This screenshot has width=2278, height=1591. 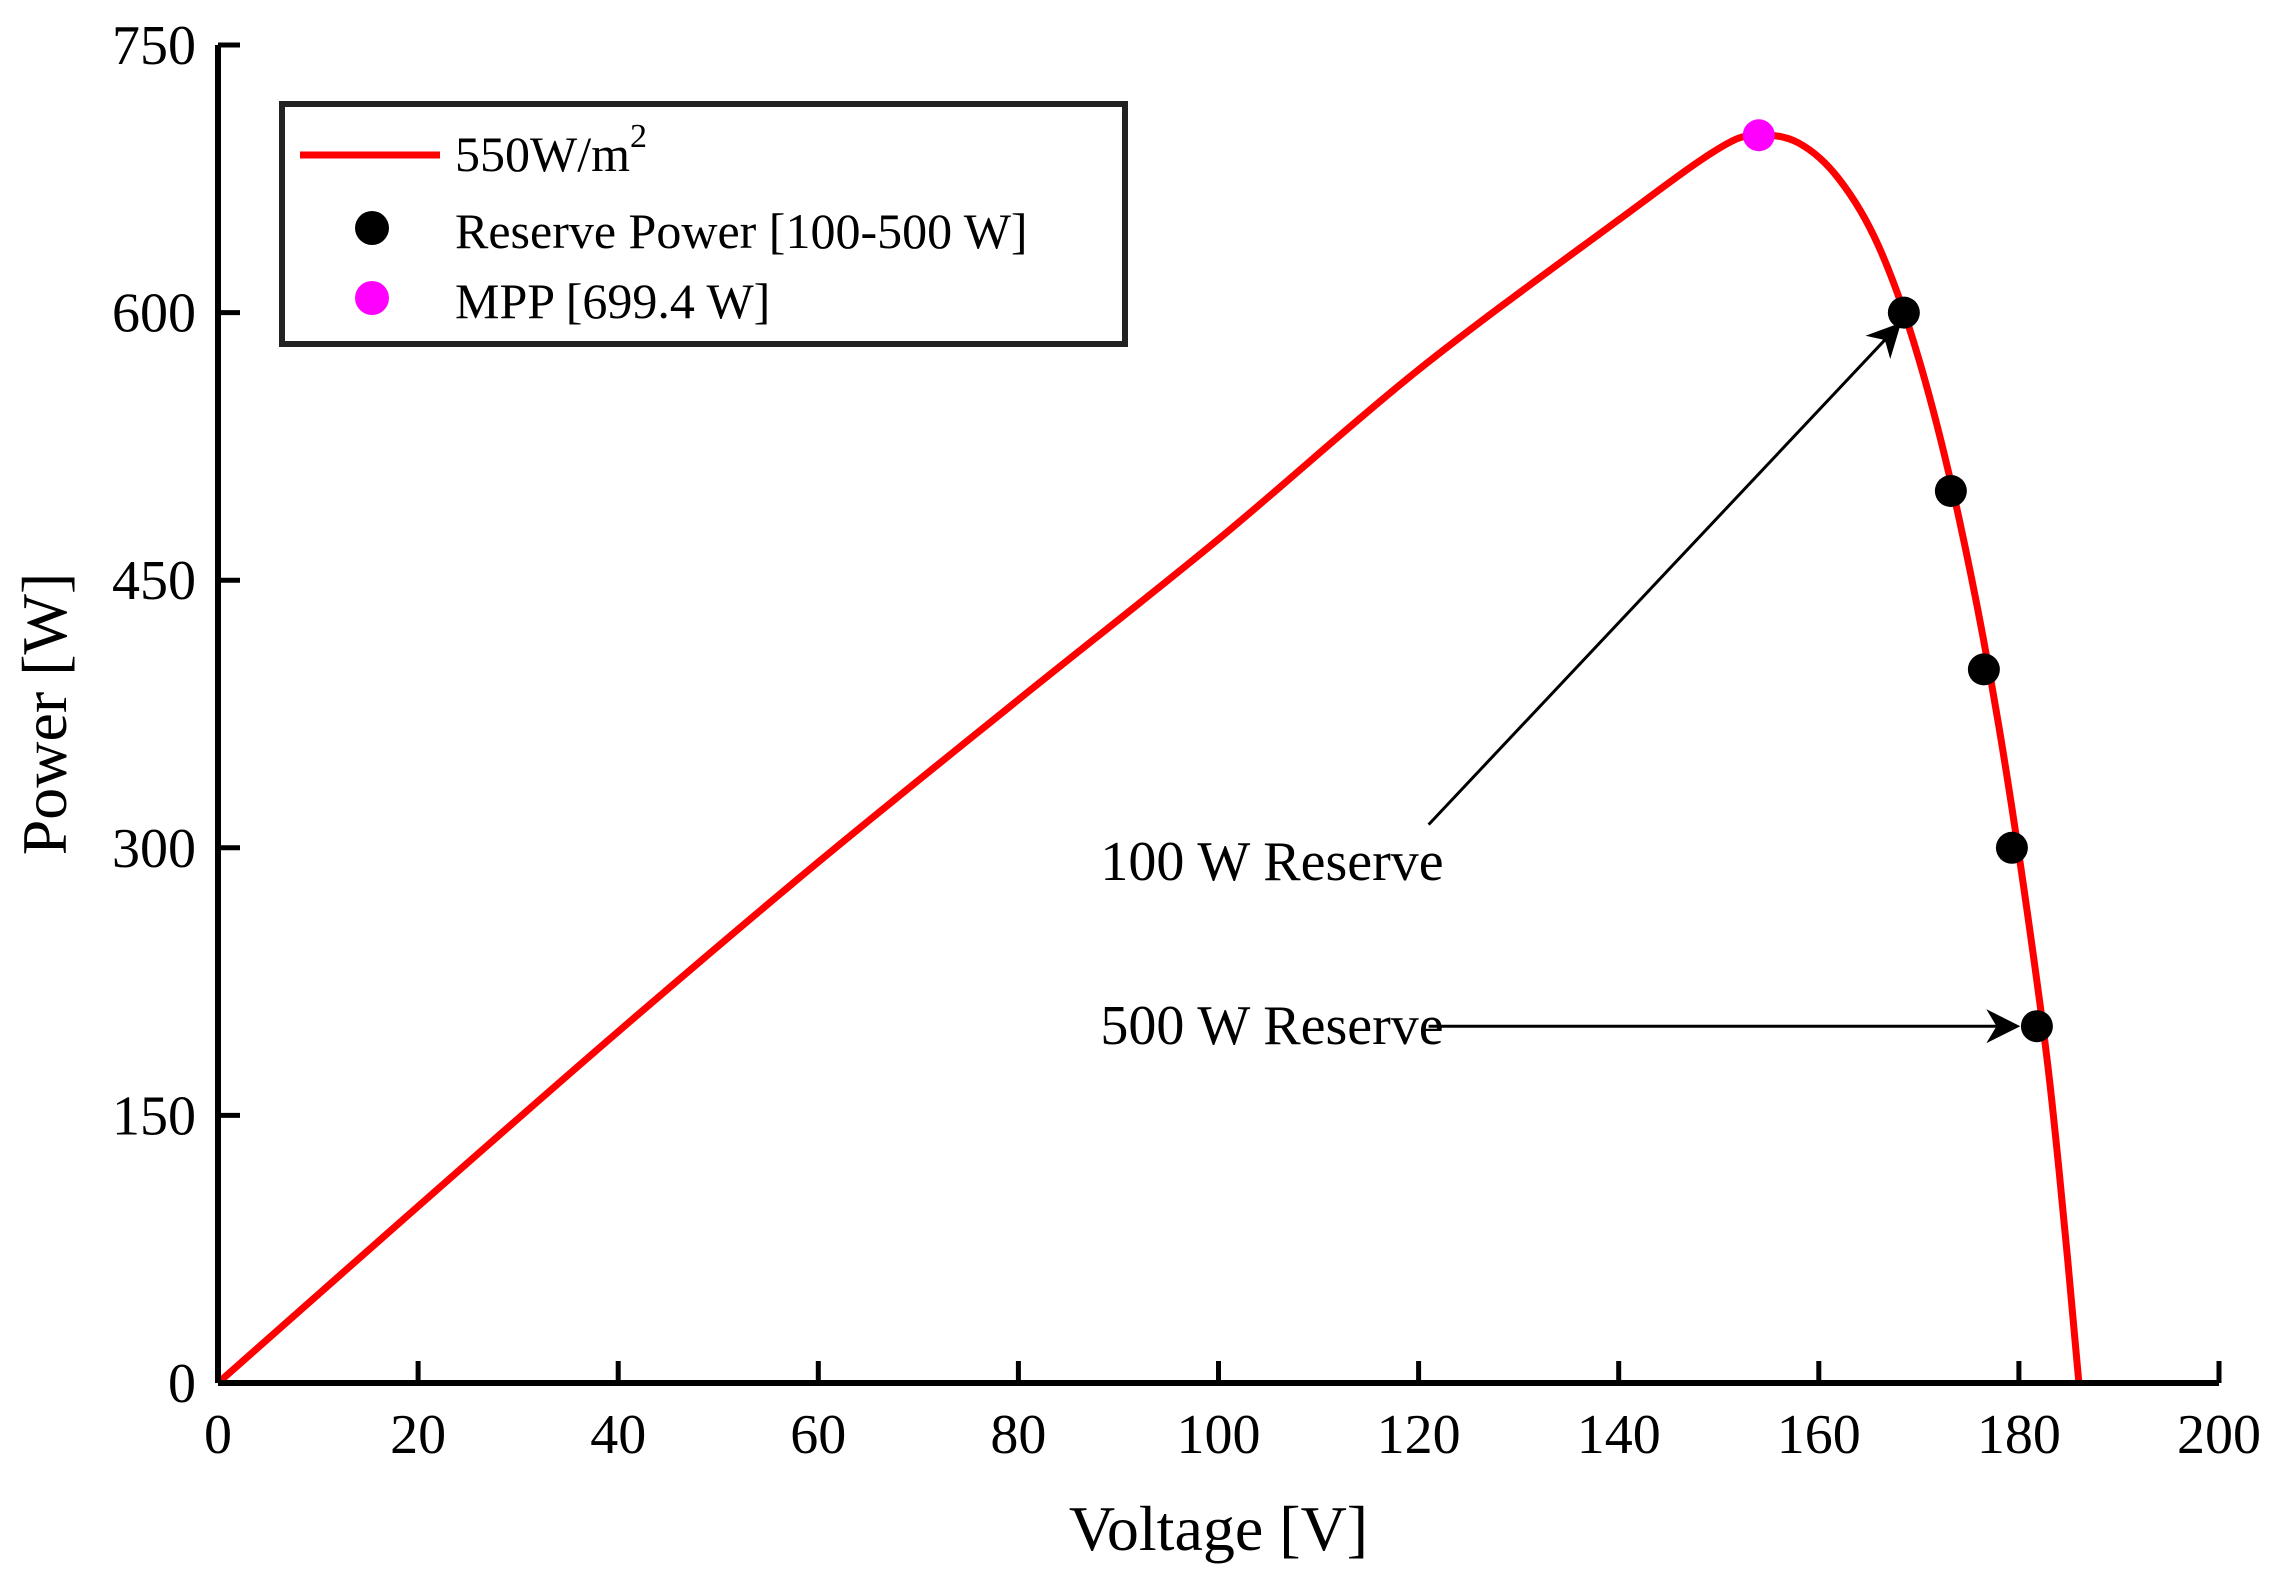 What do you see at coordinates (1218, 1528) in the screenshot?
I see `x-axis-label: Voltage [V]` at bounding box center [1218, 1528].